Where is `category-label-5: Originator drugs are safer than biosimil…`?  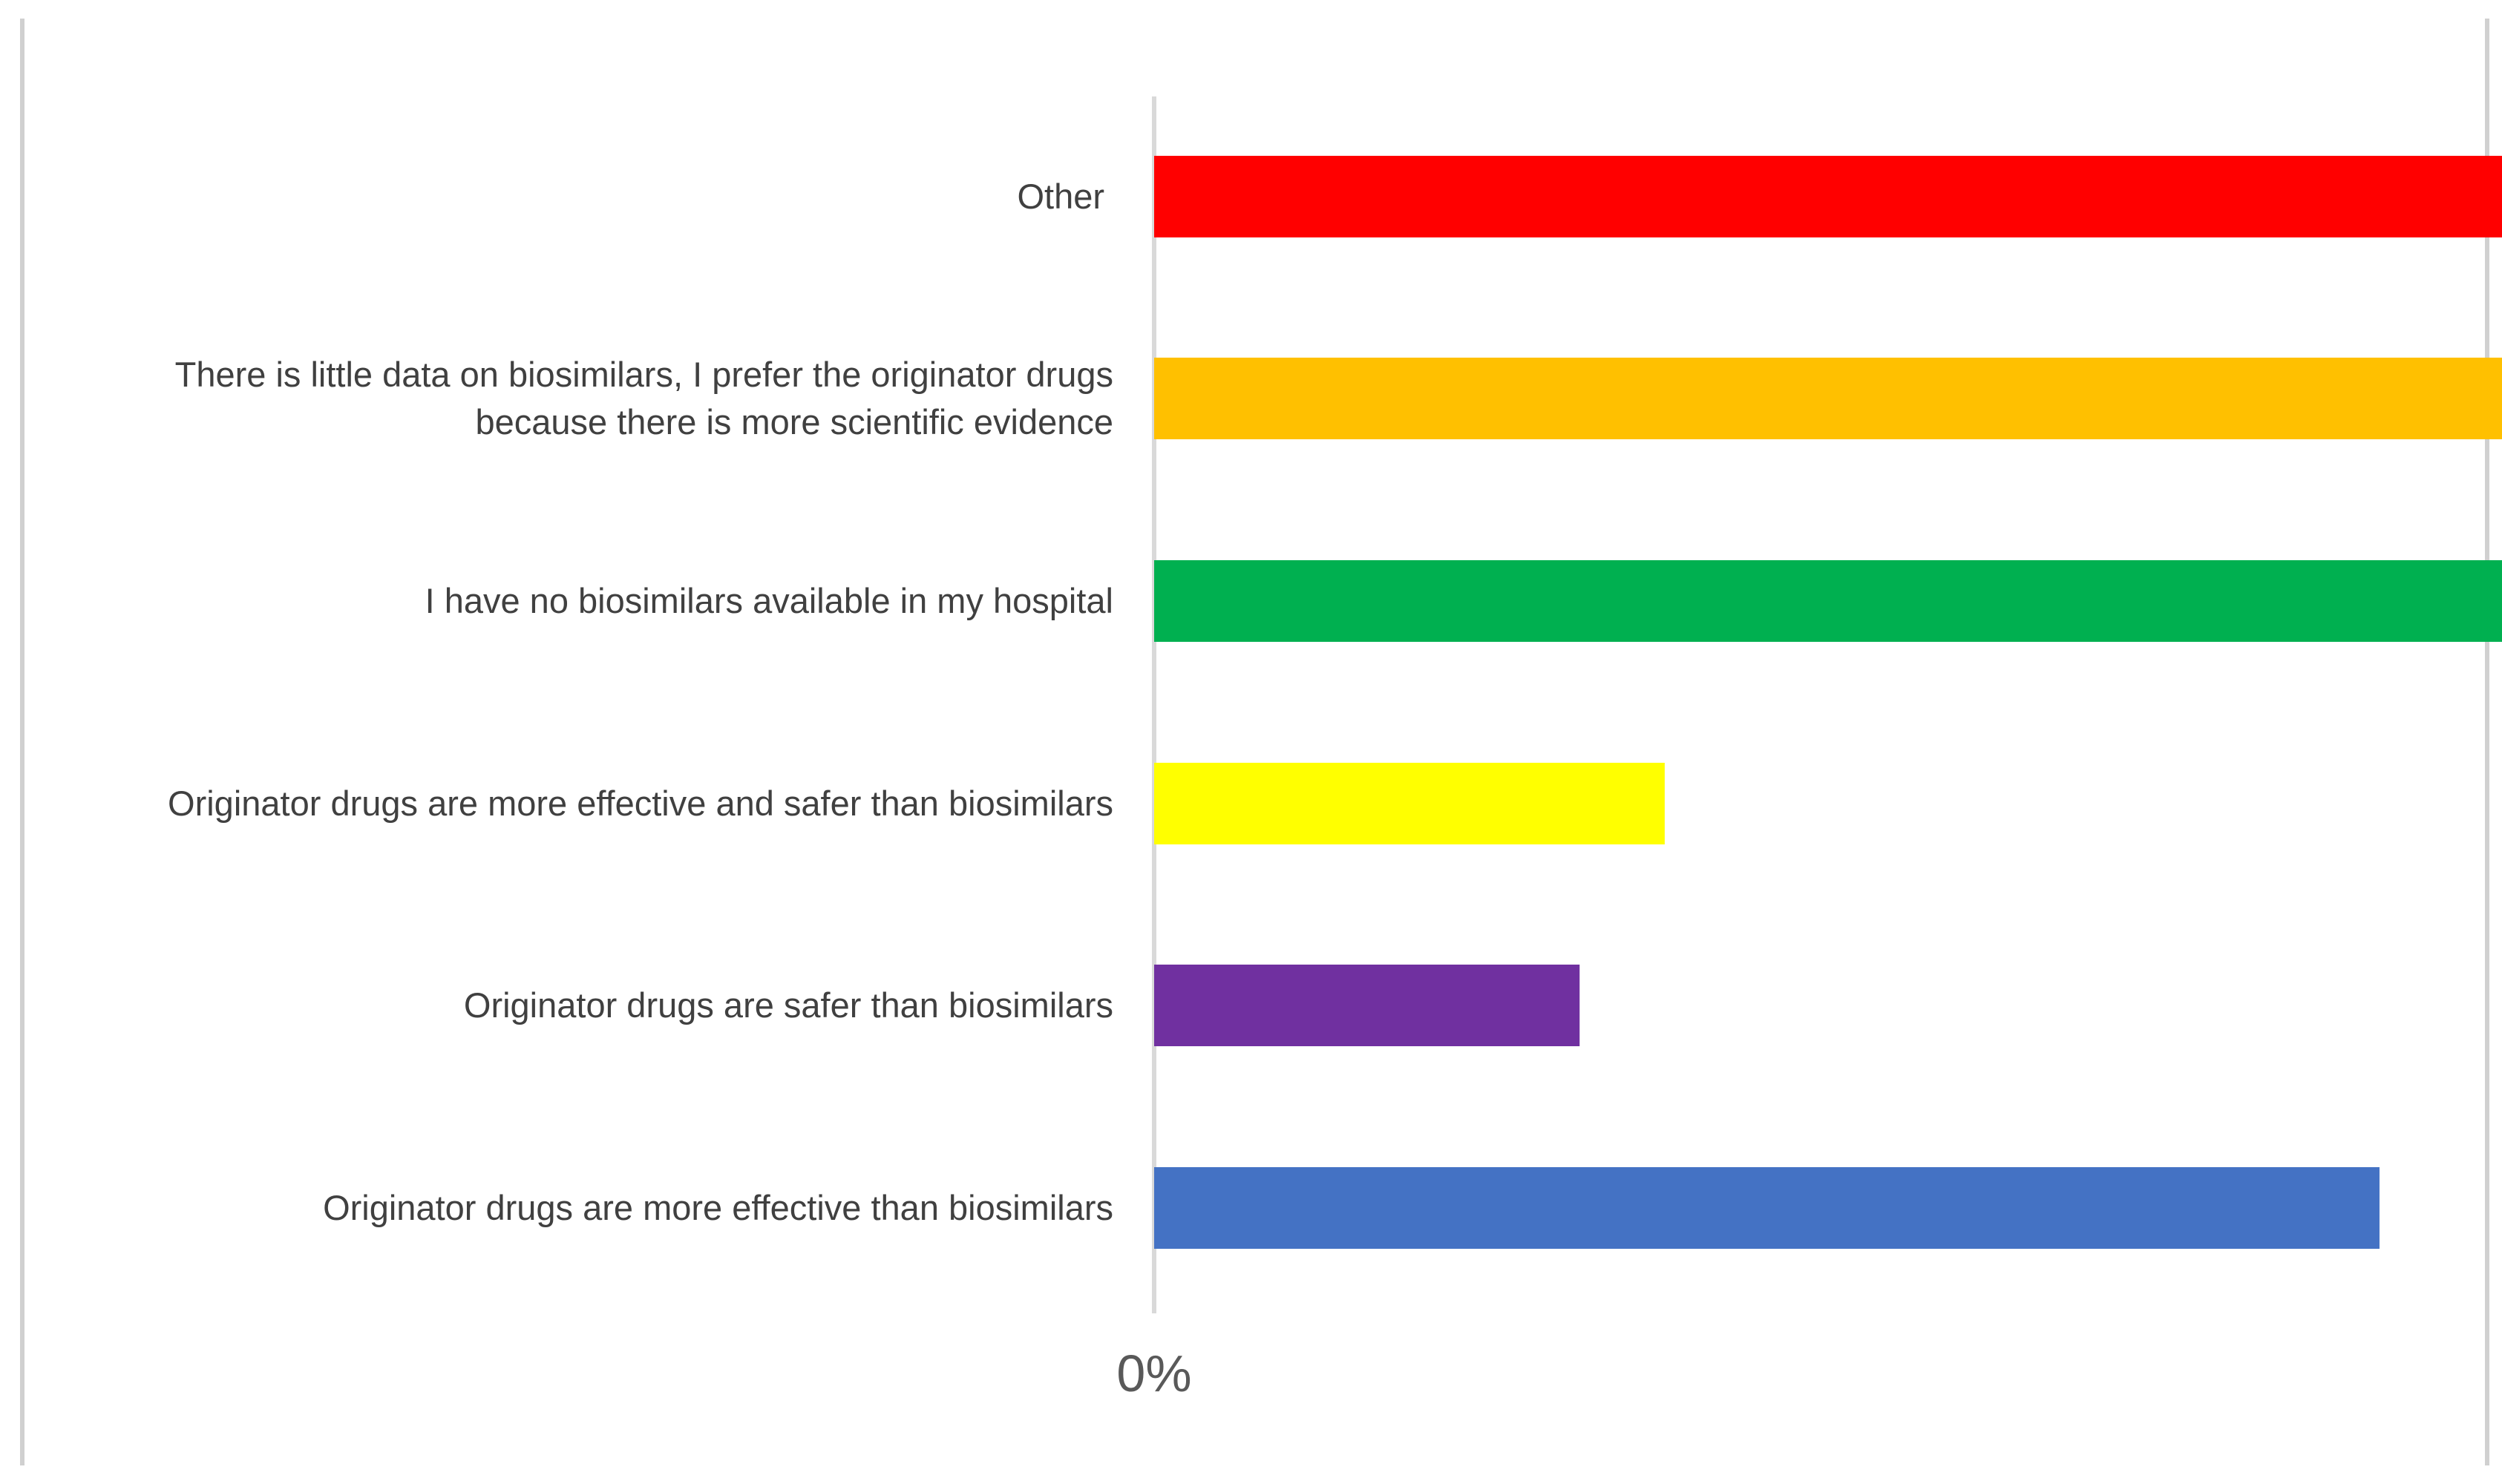
category-label-5: Originator drugs are safer than biosimil… is located at coordinates (788, 1005).